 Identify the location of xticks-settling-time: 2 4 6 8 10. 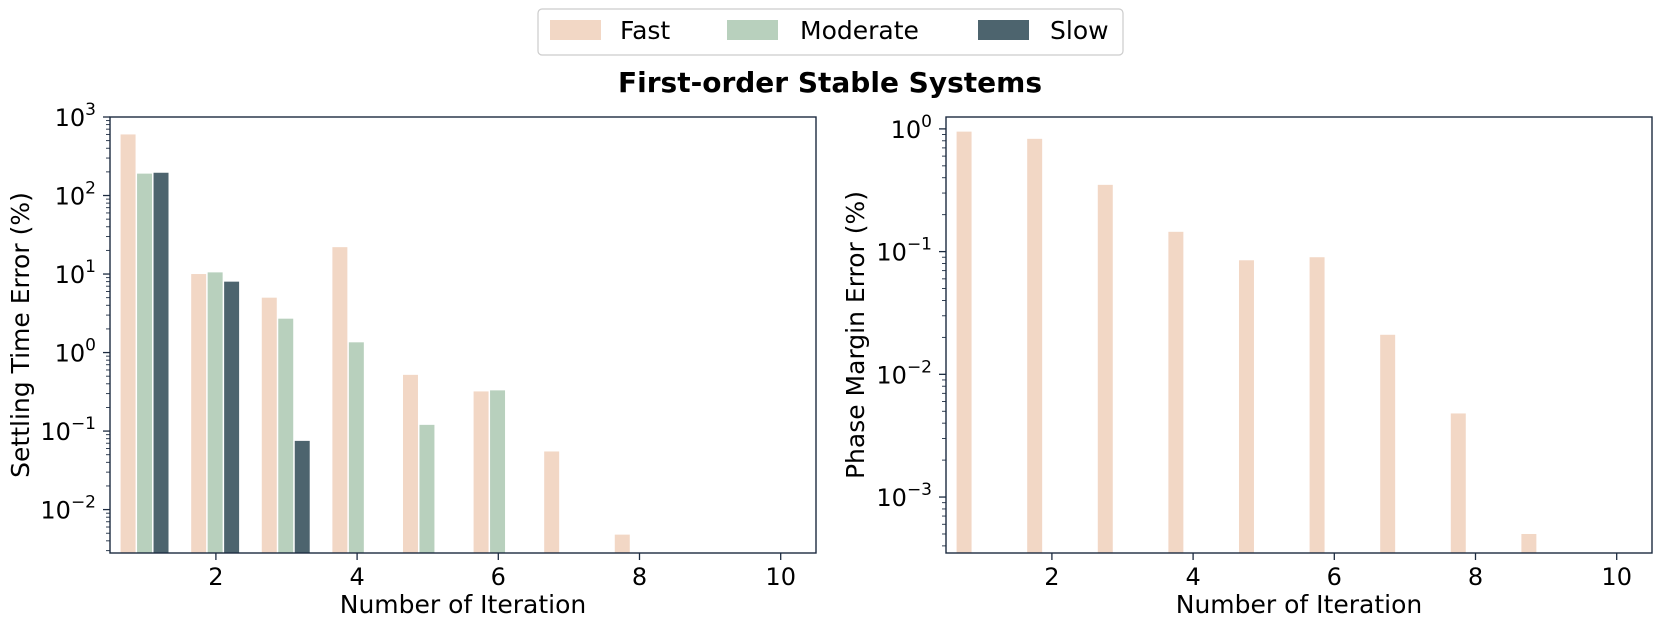
(502, 572).